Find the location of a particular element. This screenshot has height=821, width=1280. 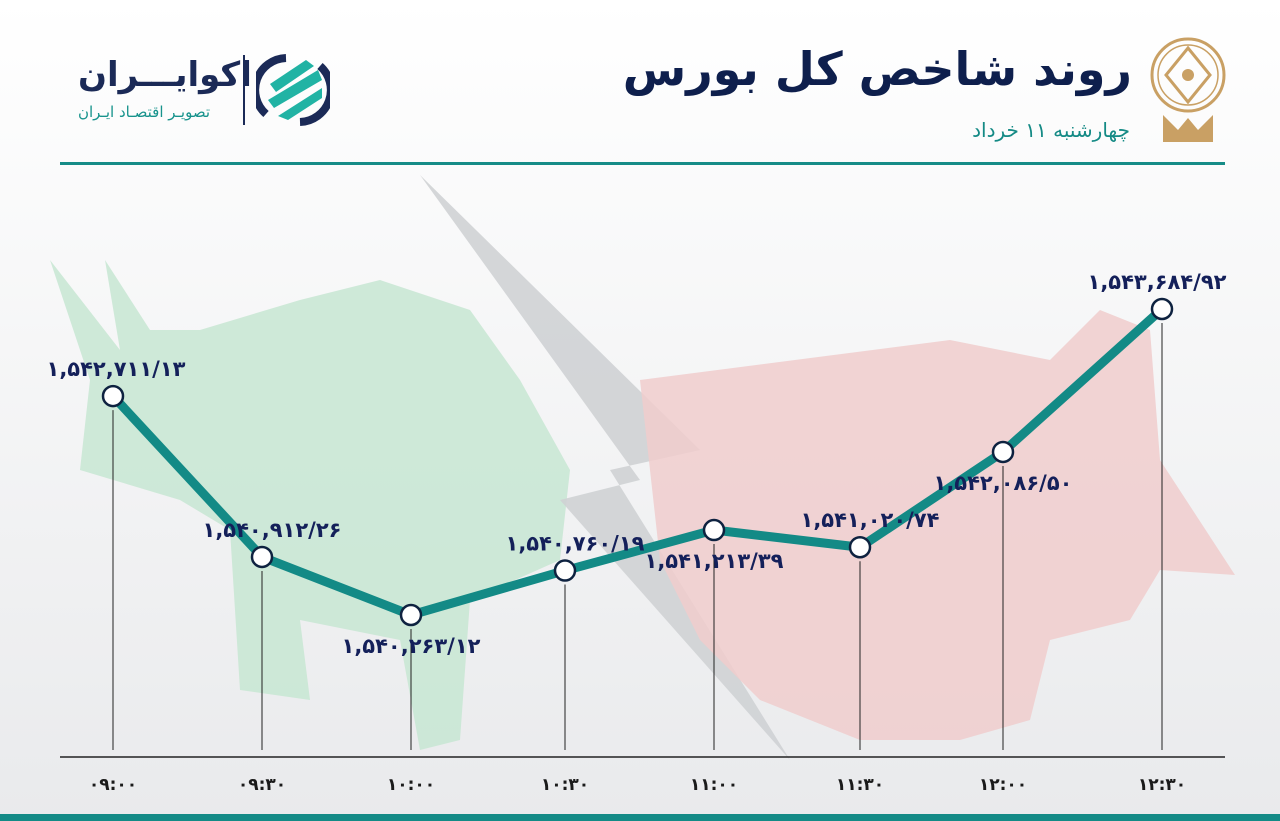

x-tick-label: ۱۱:۰۰ is located at coordinates (714, 785).